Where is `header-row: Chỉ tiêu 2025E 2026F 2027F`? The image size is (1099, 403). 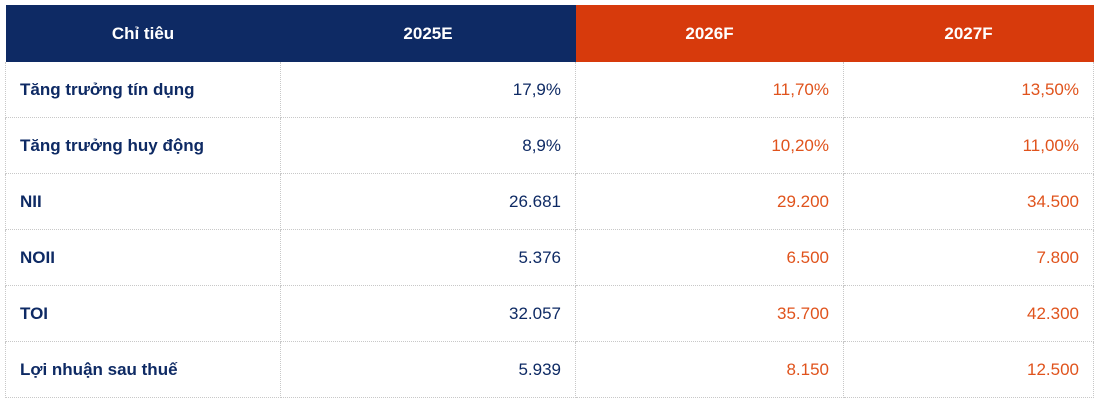 header-row: Chỉ tiêu 2025E 2026F 2027F is located at coordinates (549, 33).